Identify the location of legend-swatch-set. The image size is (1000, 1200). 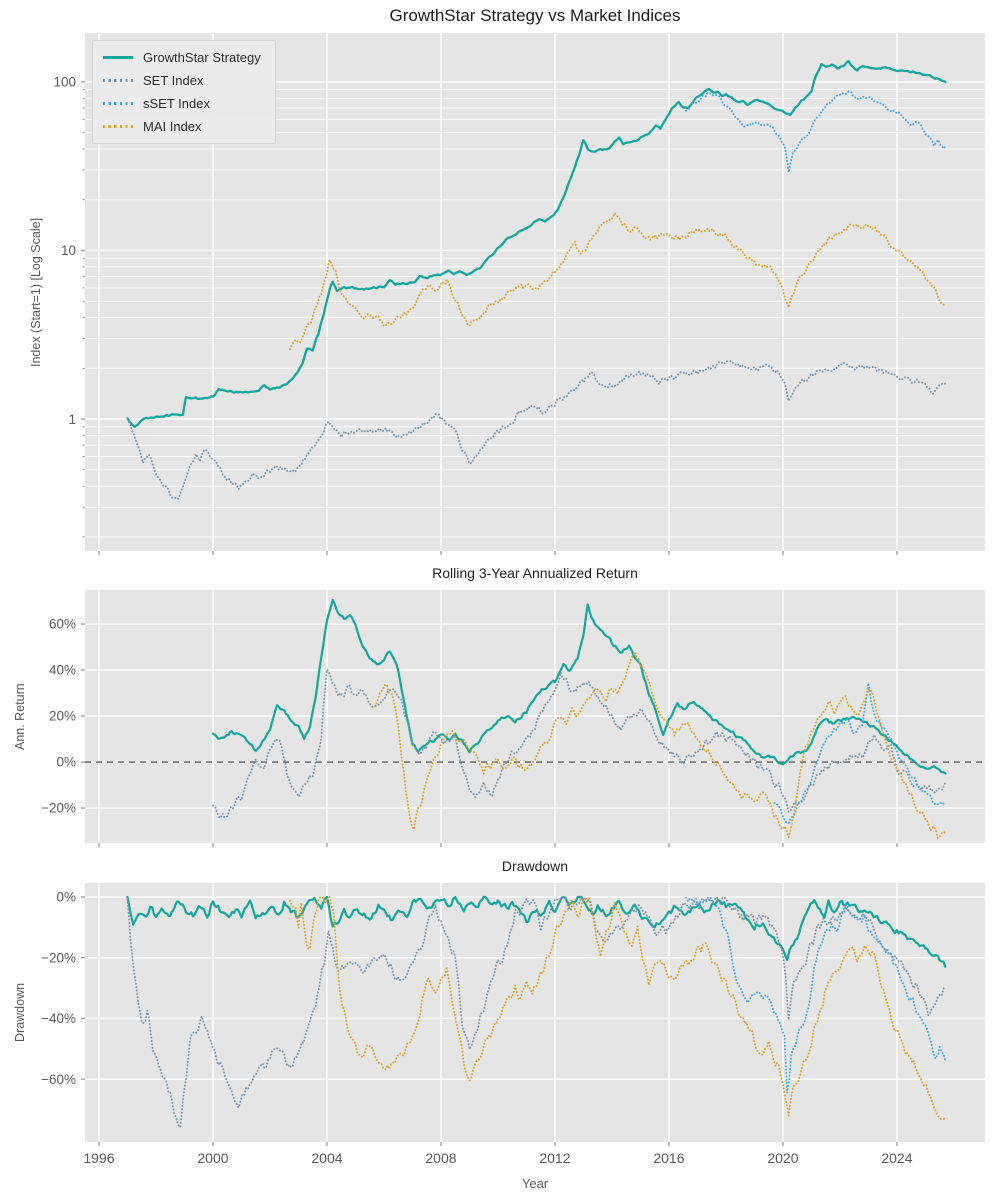
(118, 80).